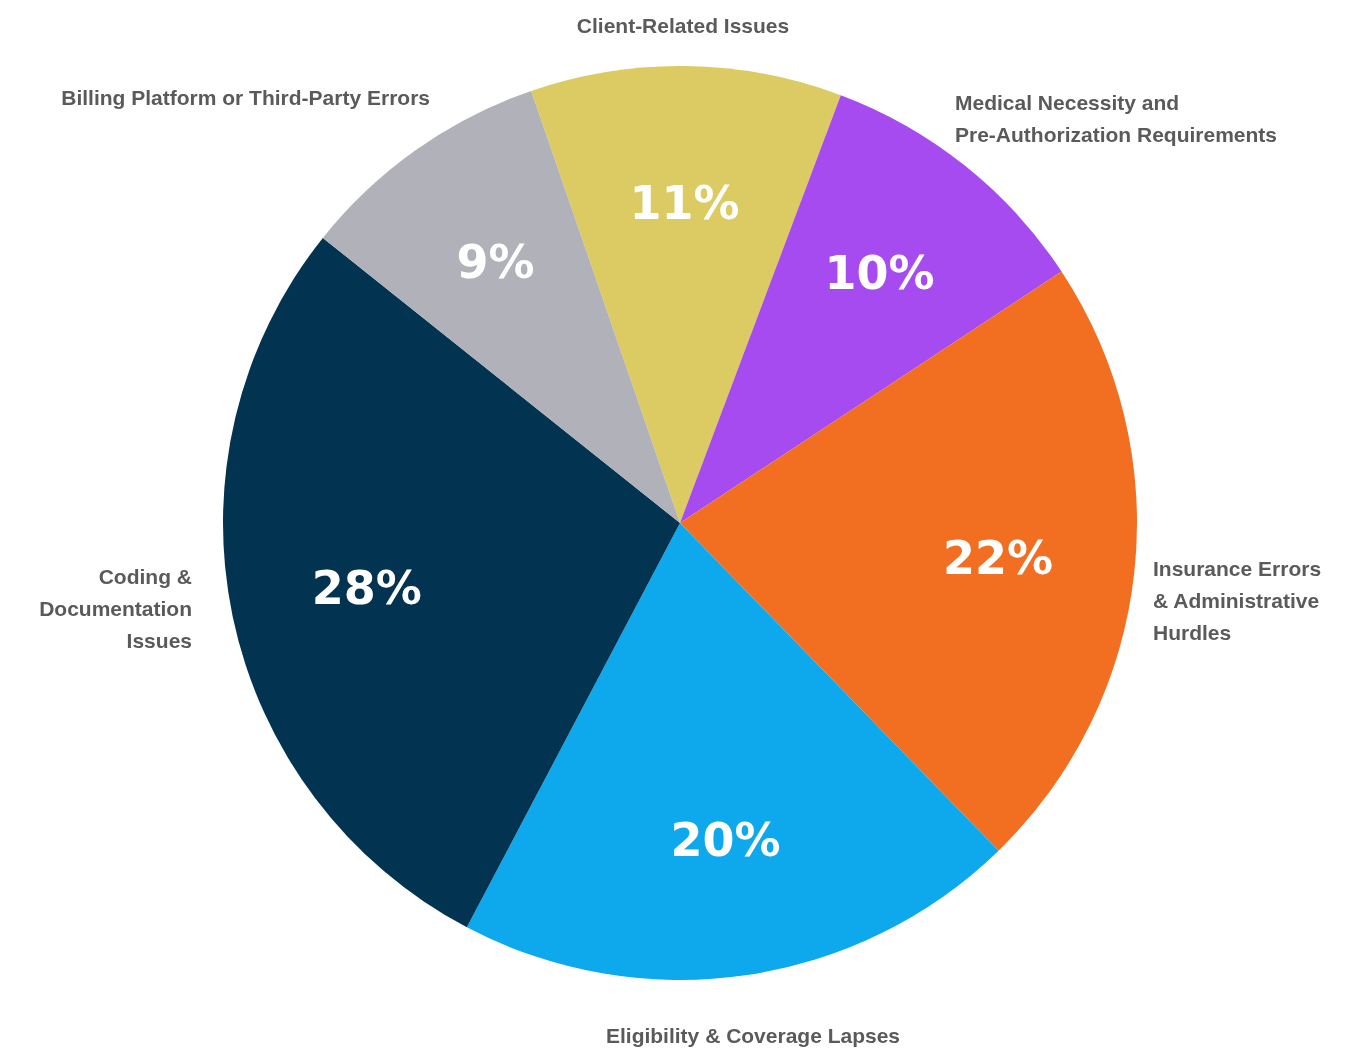  Describe the element at coordinates (725, 839) in the screenshot. I see `data-label: 20%` at that location.